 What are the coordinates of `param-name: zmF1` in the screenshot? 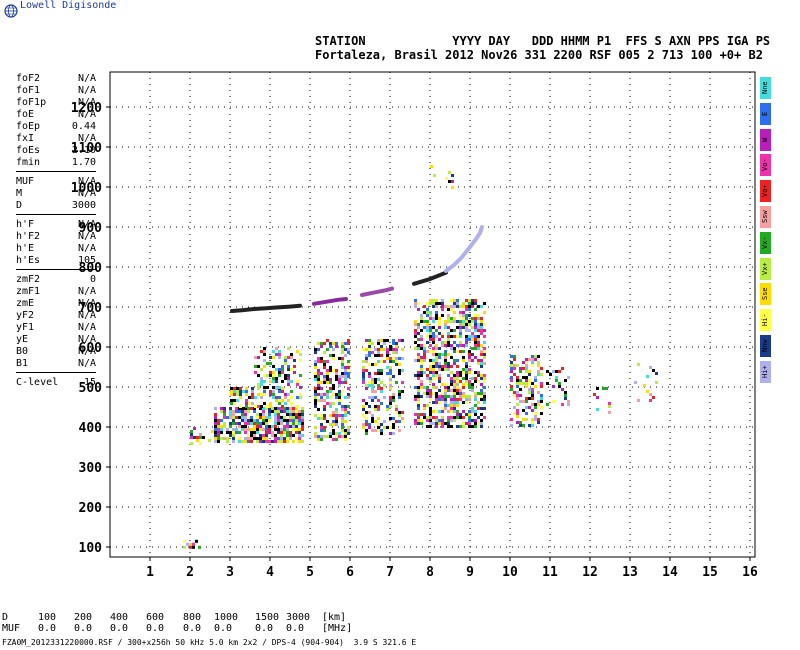 It's located at (28, 291).